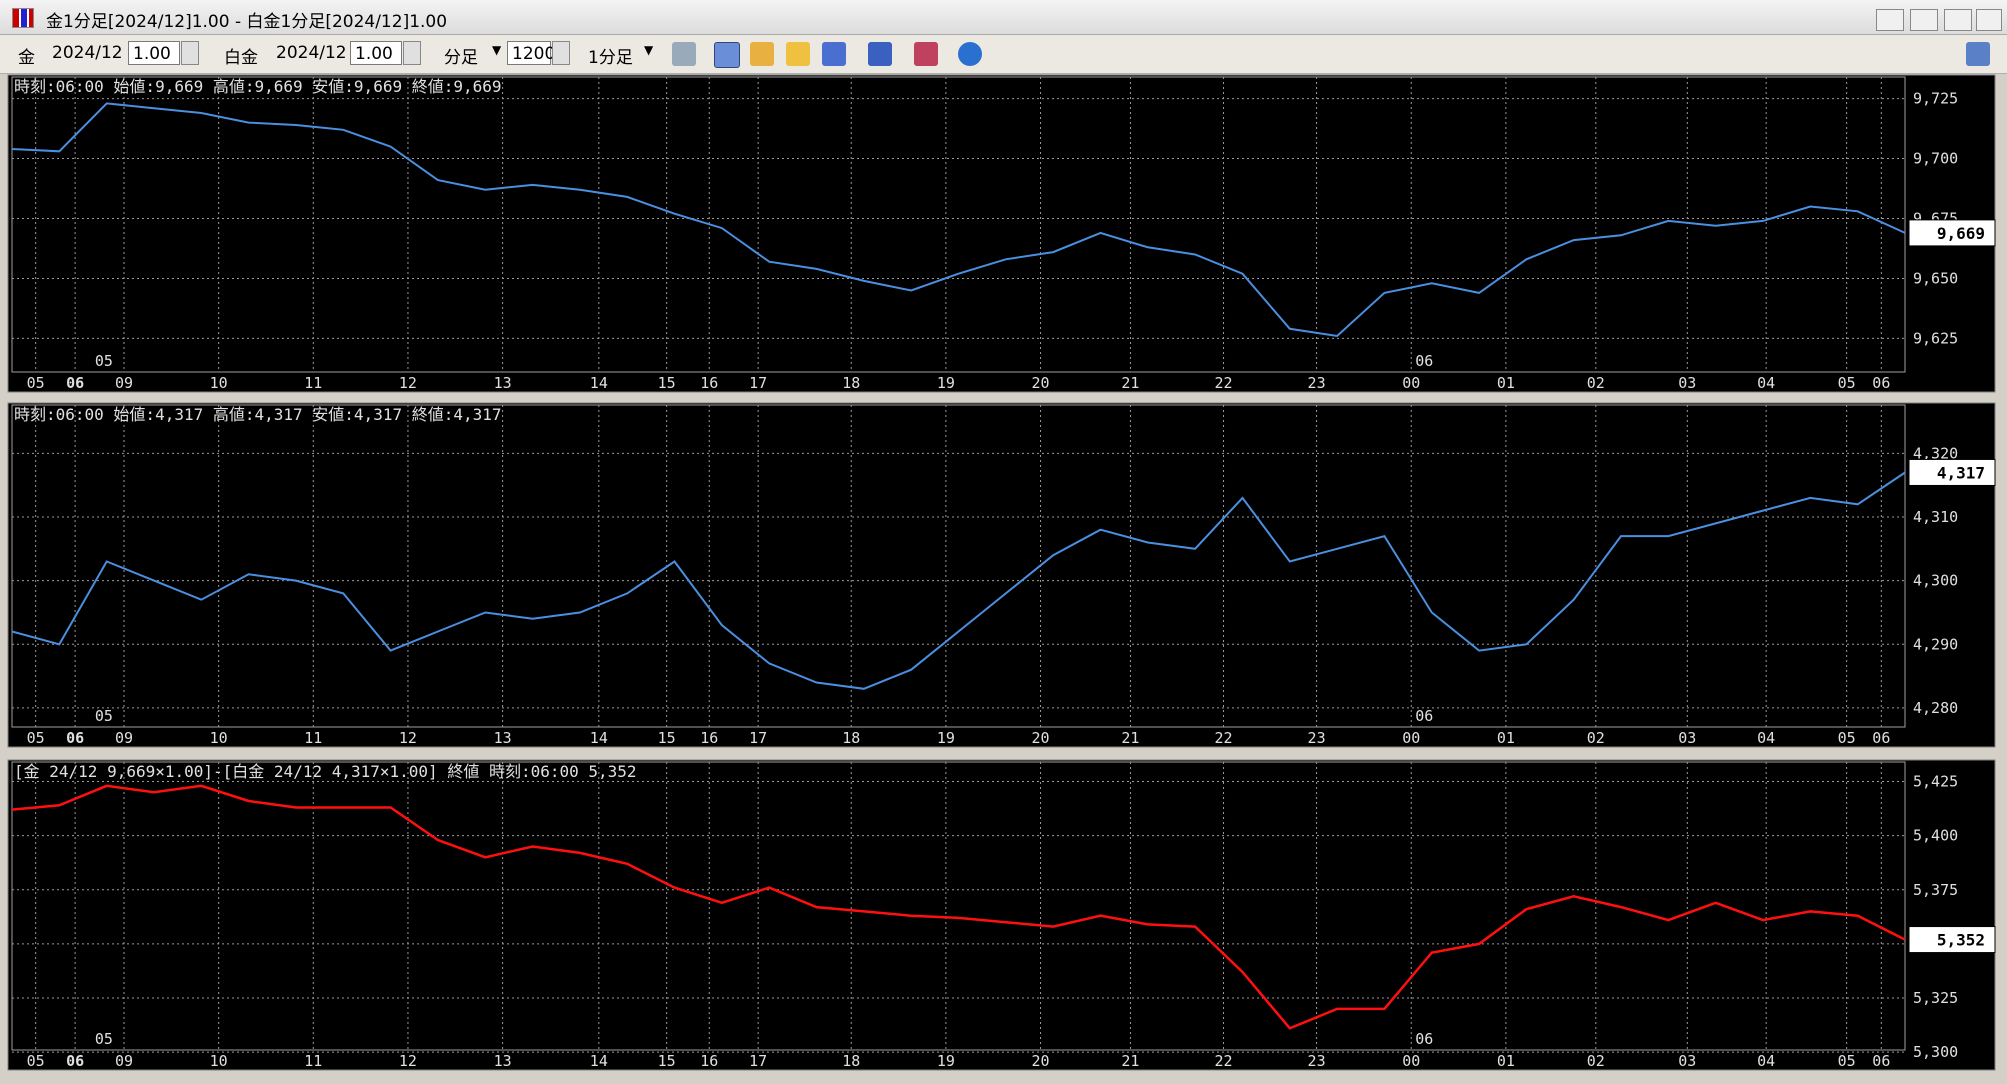 This screenshot has width=2007, height=1084. I want to click on last-value-label: 5,352, so click(1961, 940).